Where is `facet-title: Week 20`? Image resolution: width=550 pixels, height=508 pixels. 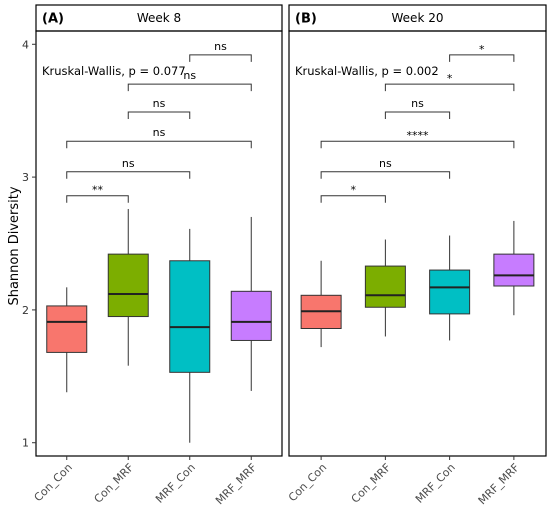 facet-title: Week 20 is located at coordinates (418, 18).